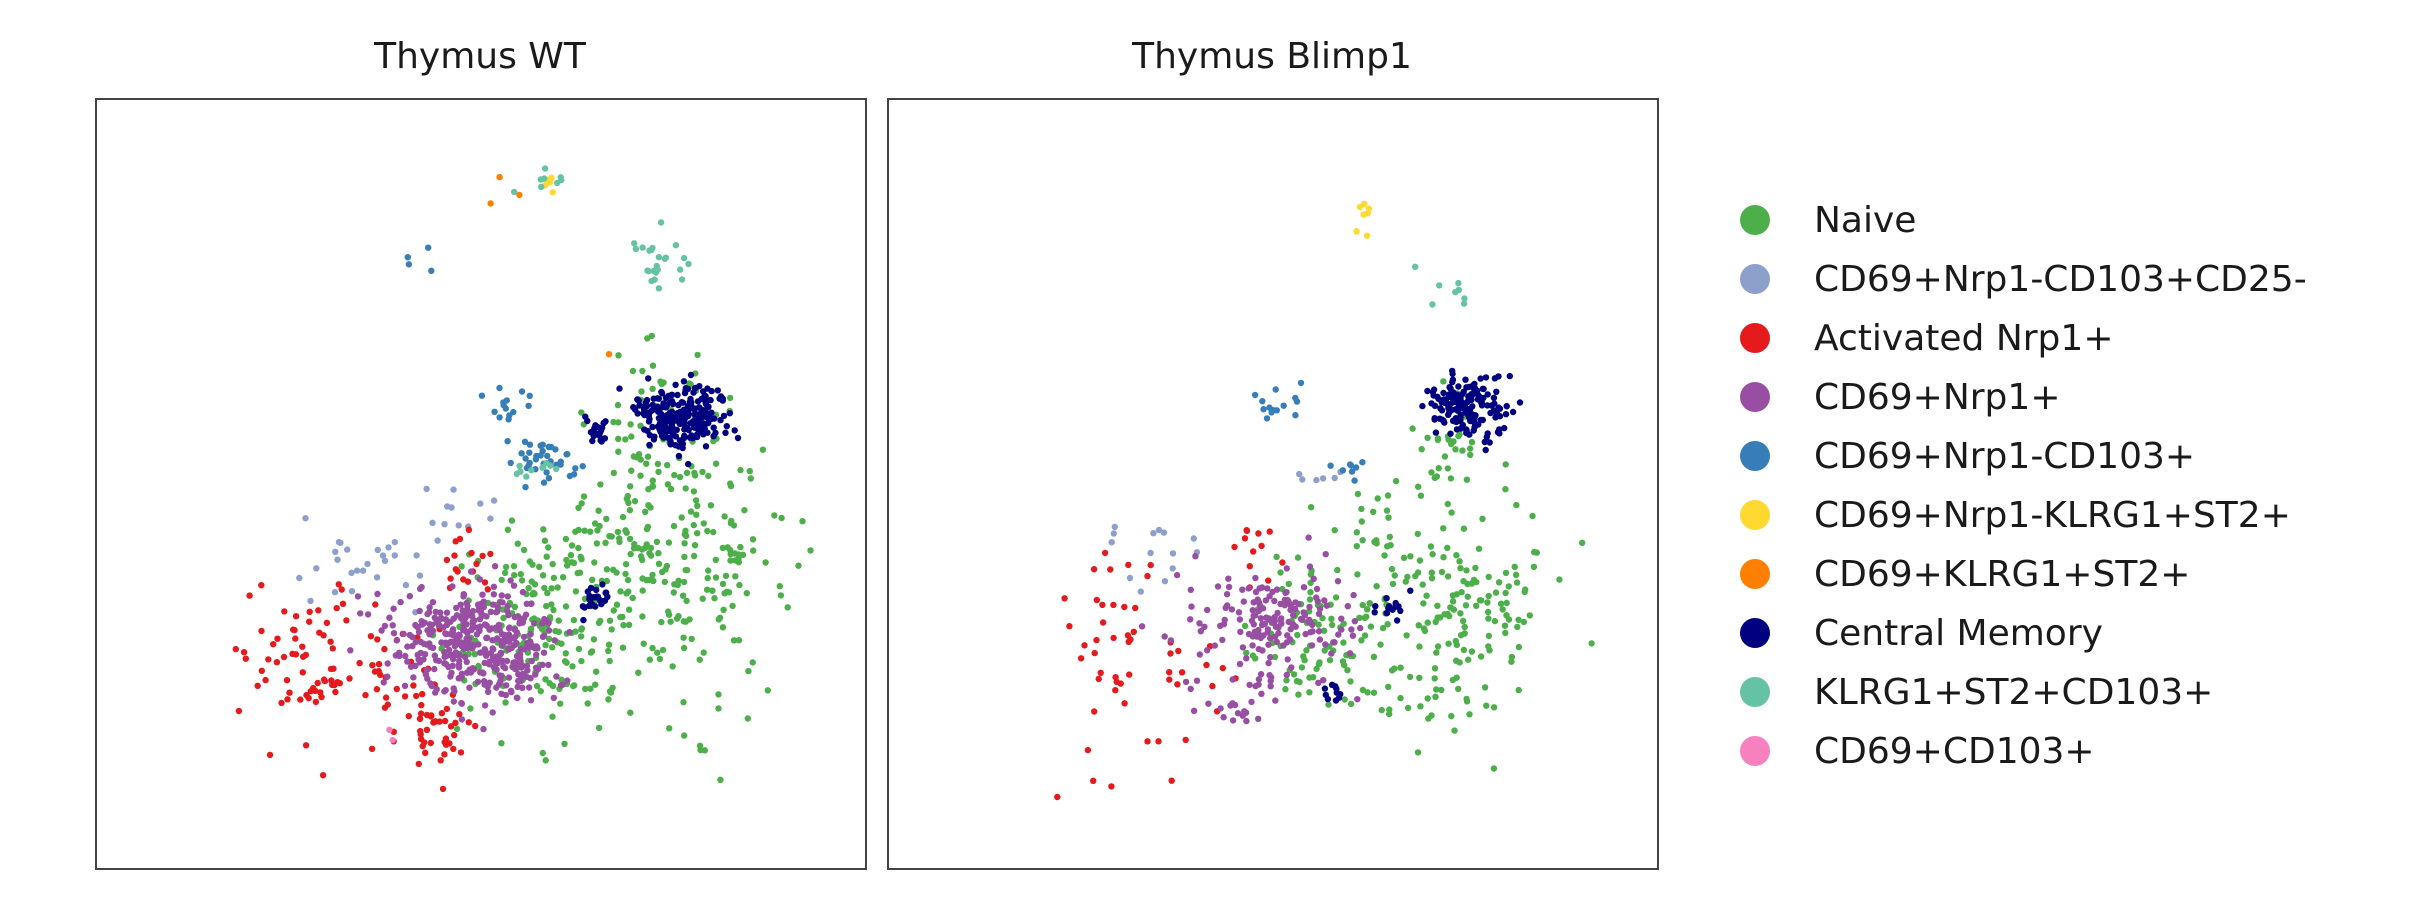 The image size is (2430, 900). What do you see at coordinates (1440, 285) in the screenshot?
I see `series-KLRG1+ST2+CD103+` at bounding box center [1440, 285].